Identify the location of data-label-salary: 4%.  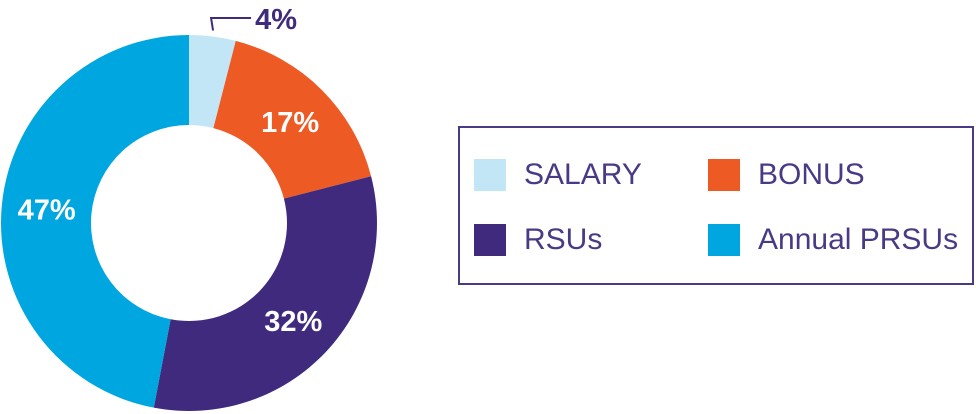
(276, 20).